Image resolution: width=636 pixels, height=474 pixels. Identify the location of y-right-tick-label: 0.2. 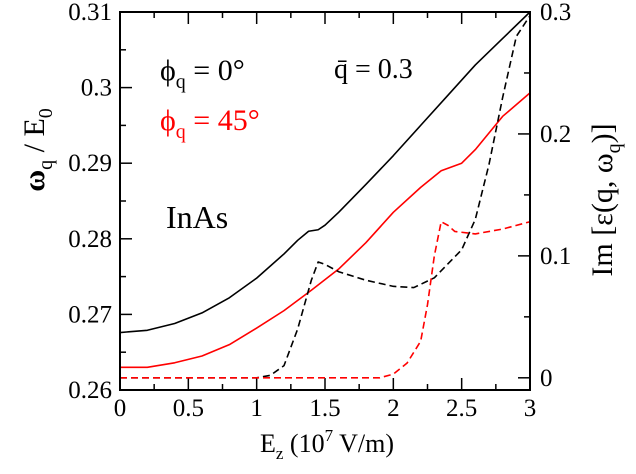
(555, 134).